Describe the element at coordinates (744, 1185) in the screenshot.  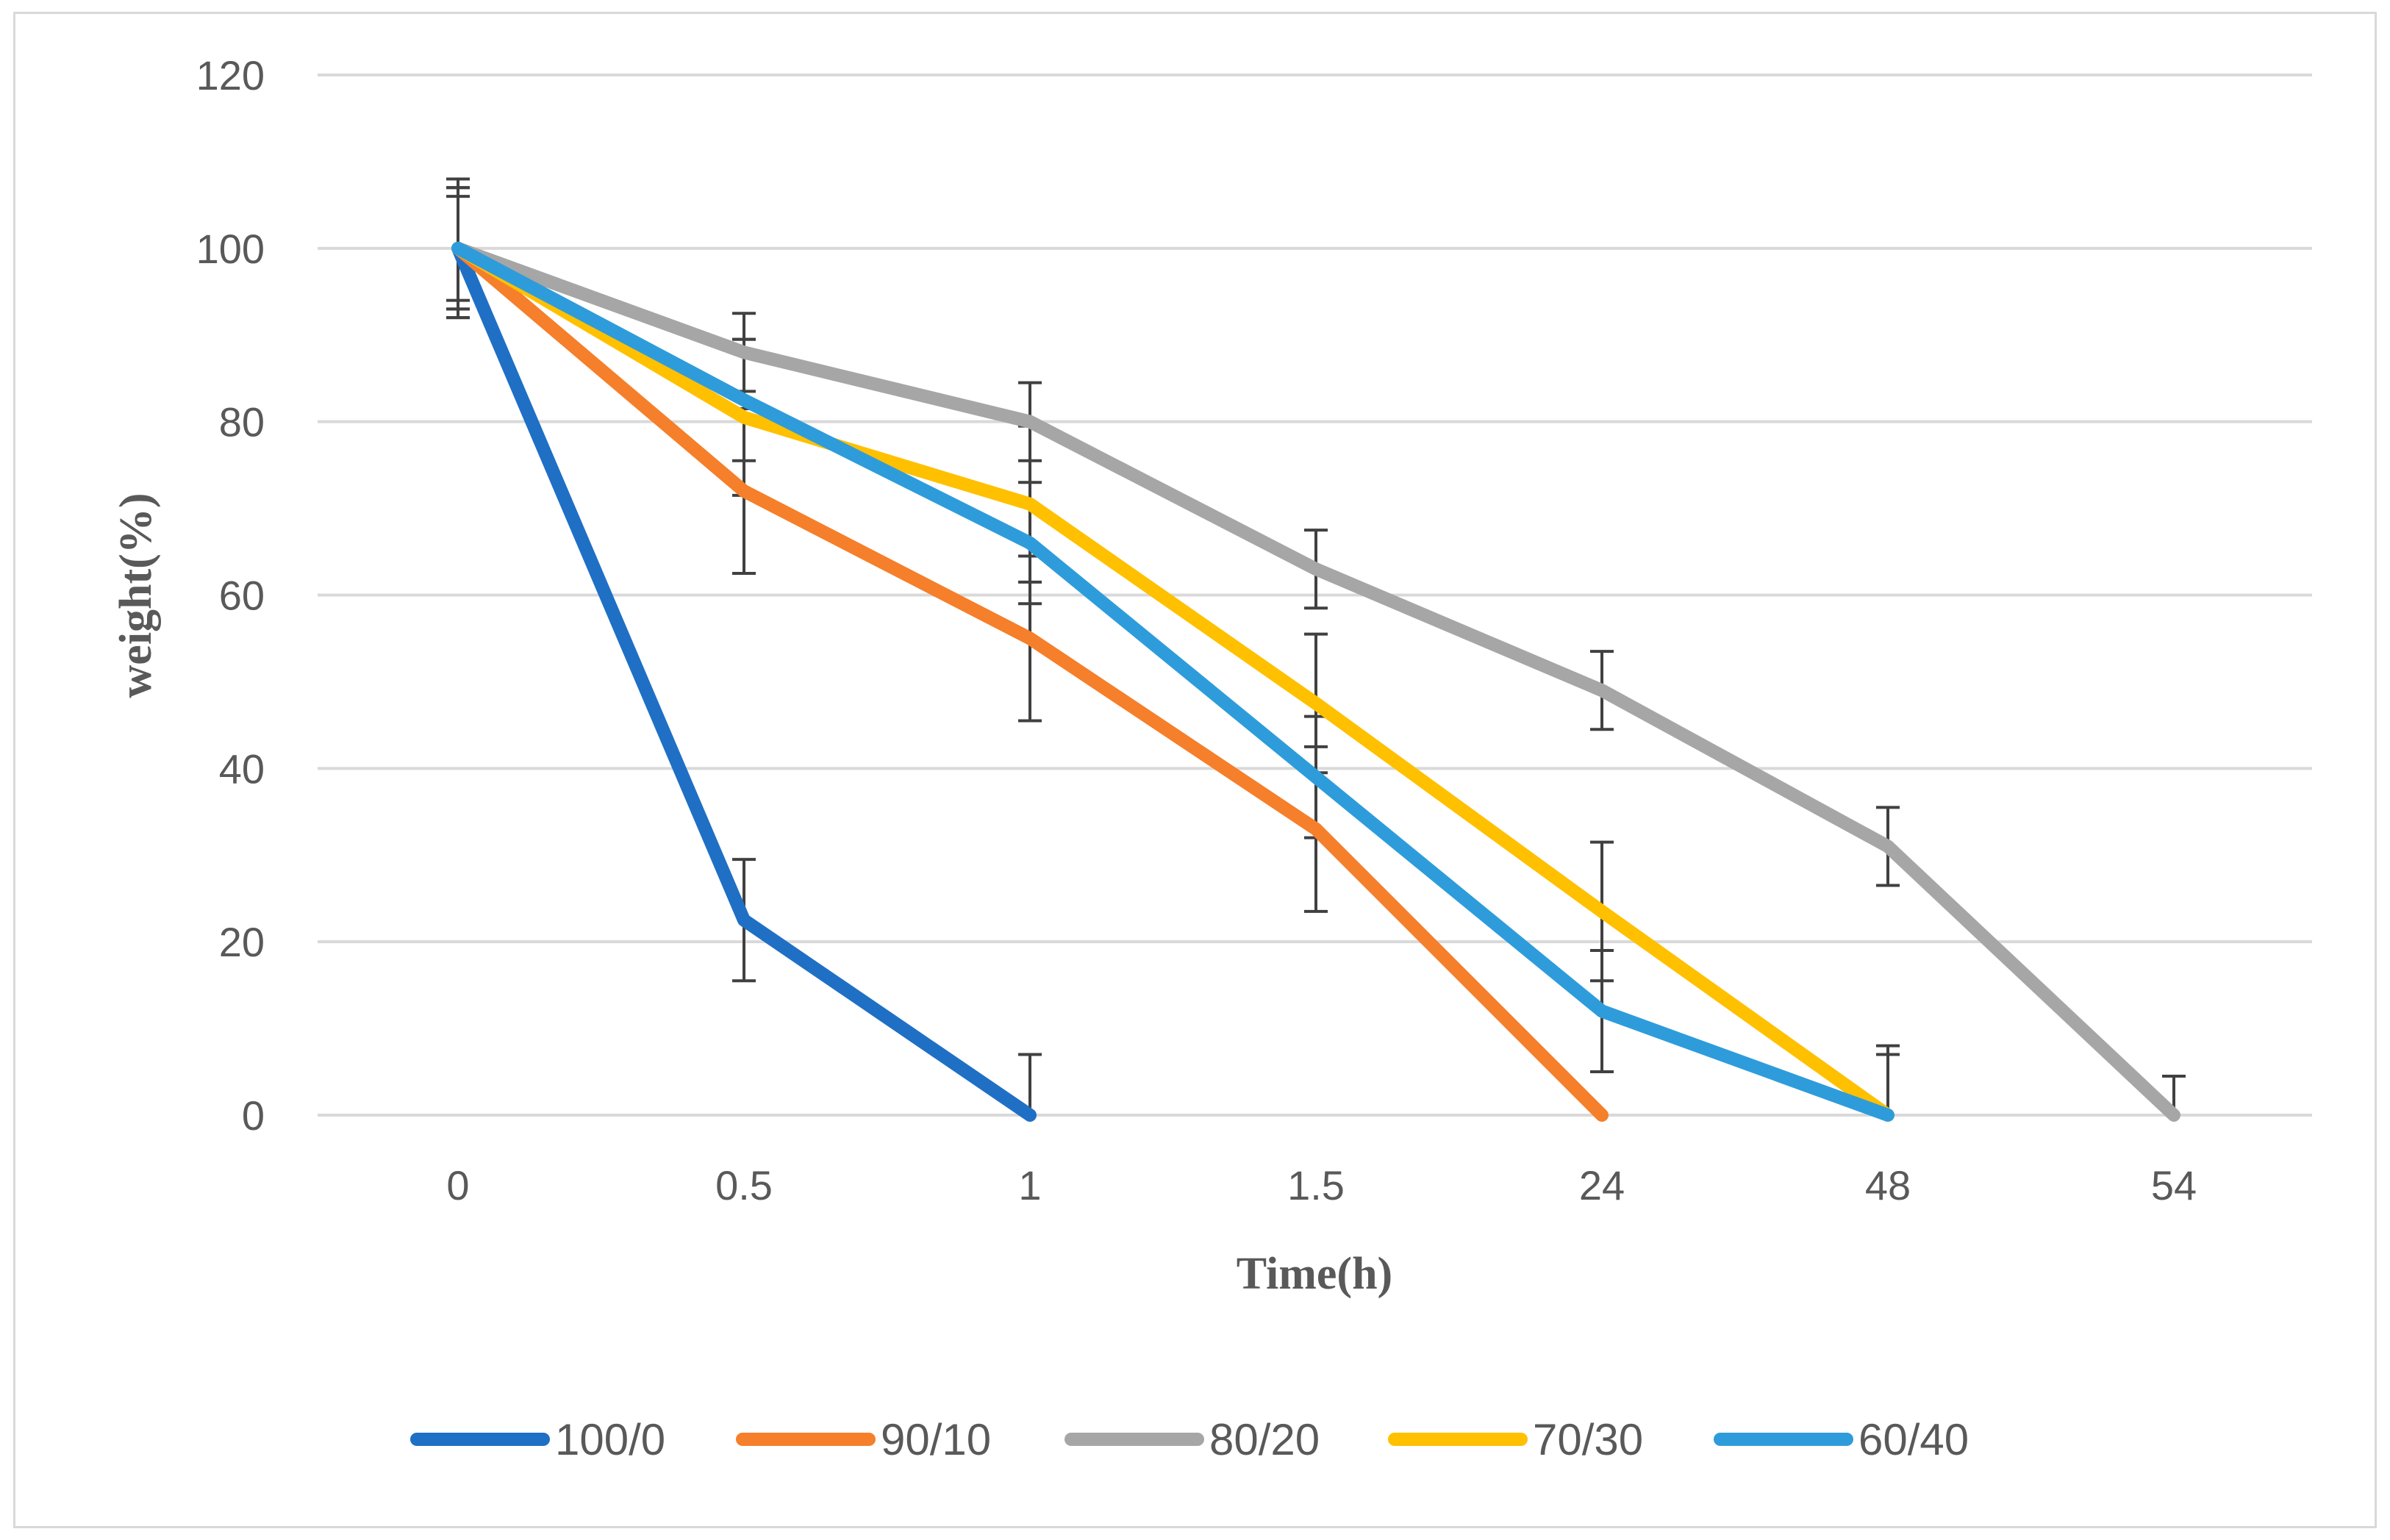
I see `x-tick-label: 0.5` at that location.